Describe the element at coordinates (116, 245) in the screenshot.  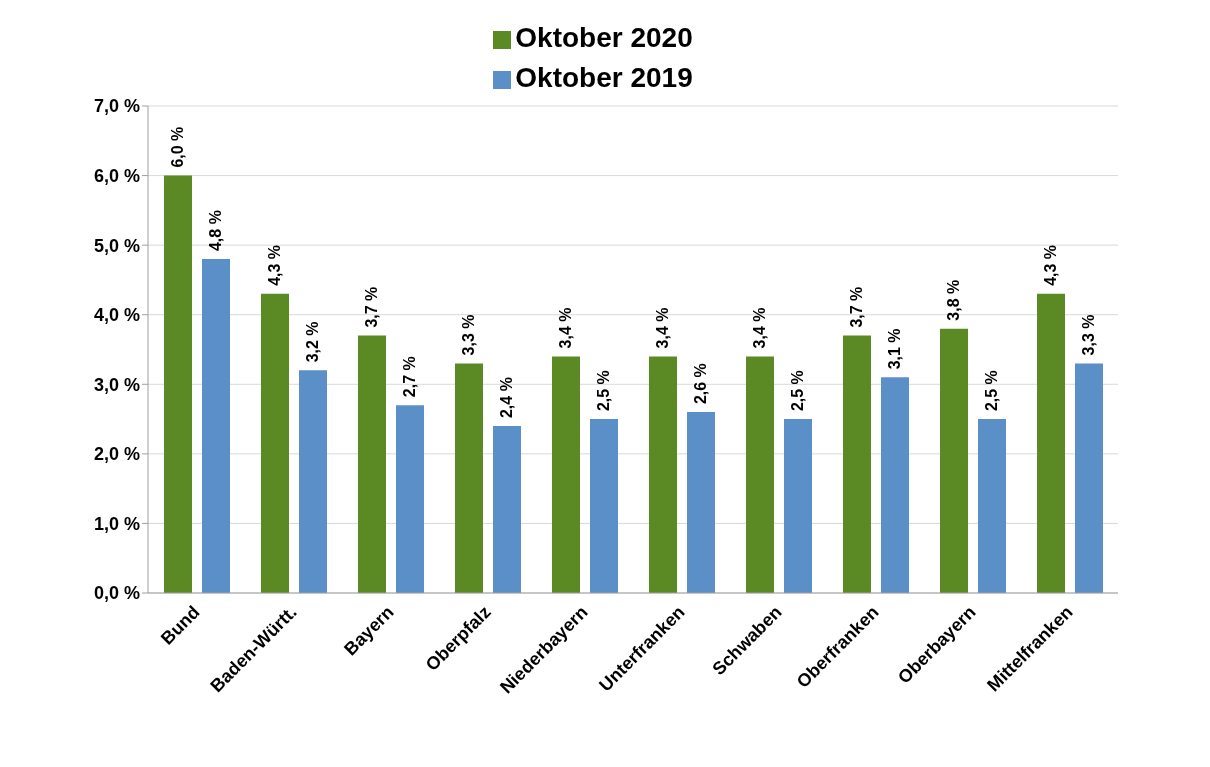
I see `y-tick-label: 5,0 %` at that location.